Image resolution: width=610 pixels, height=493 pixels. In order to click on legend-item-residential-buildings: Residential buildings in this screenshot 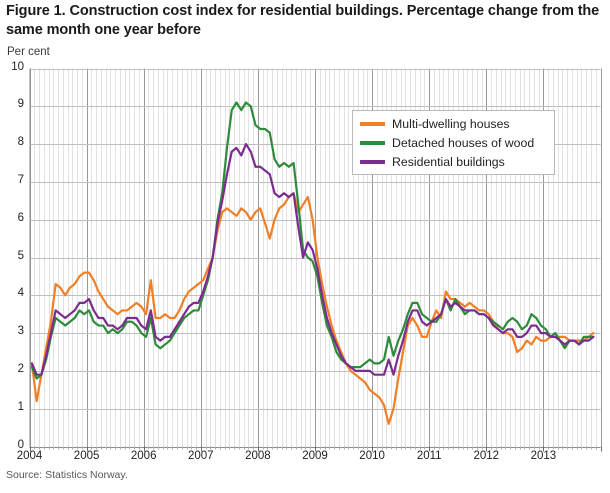, I will do `click(432, 162)`.